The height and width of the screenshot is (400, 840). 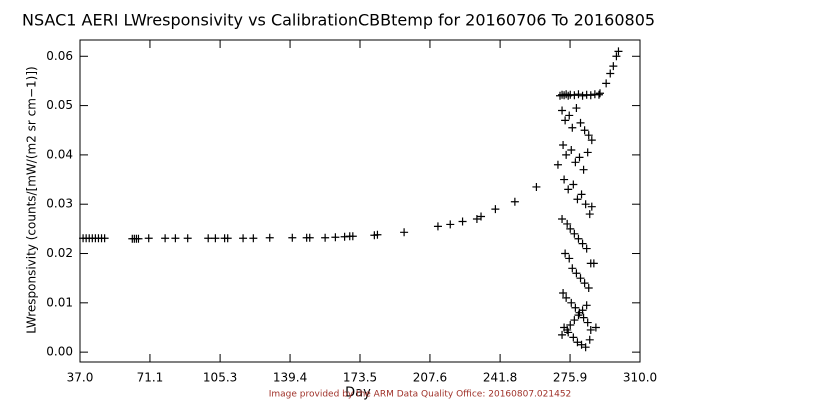 I want to click on x-tick-label: 71.1, so click(x=150, y=378).